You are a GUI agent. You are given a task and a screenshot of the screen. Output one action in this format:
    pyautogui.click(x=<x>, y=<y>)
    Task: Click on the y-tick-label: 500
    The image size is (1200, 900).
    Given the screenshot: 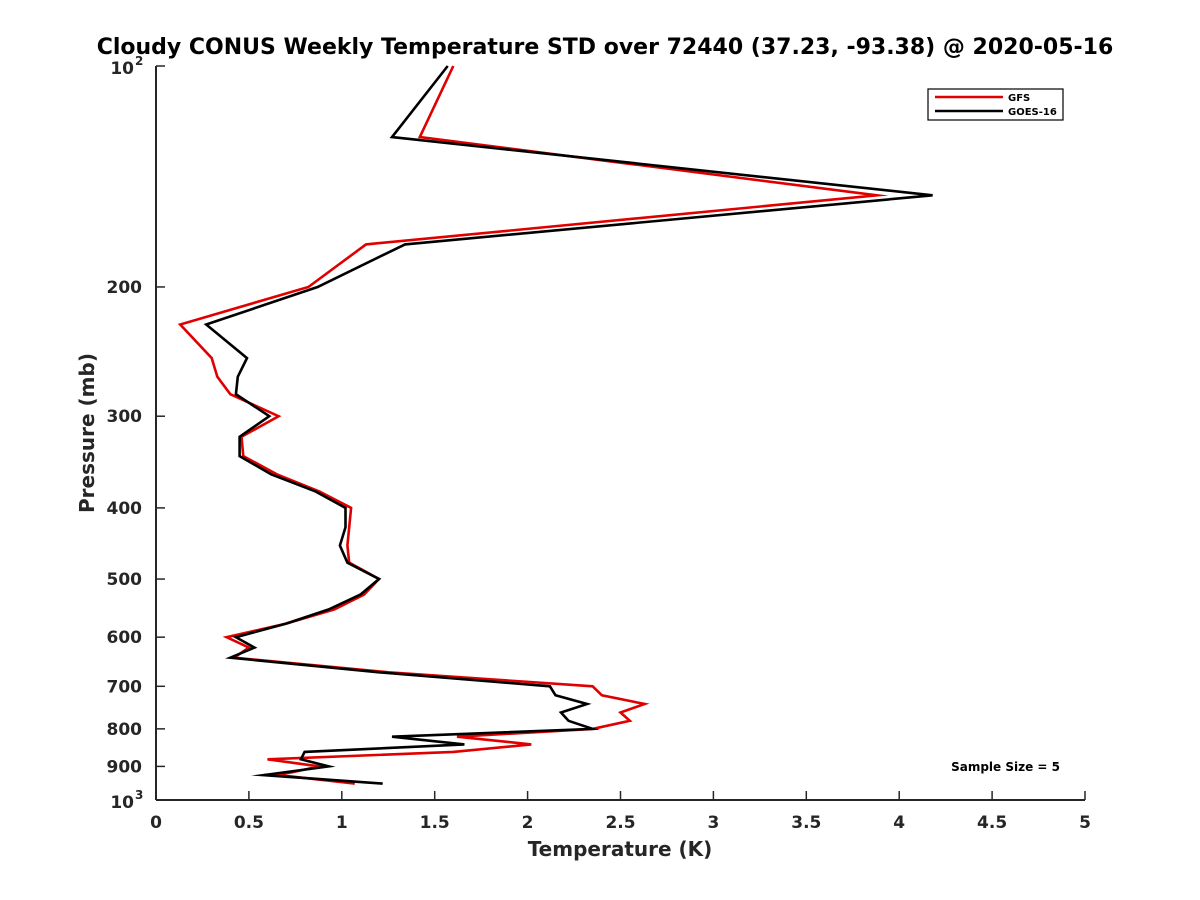 What is the action you would take?
    pyautogui.click(x=125, y=580)
    